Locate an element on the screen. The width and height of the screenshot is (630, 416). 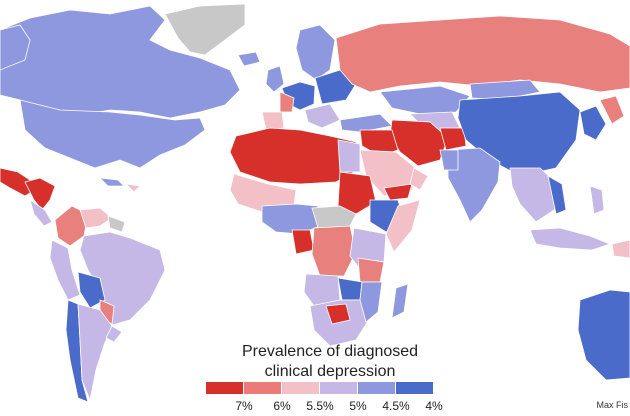
usa-region is located at coordinates (112, 134).